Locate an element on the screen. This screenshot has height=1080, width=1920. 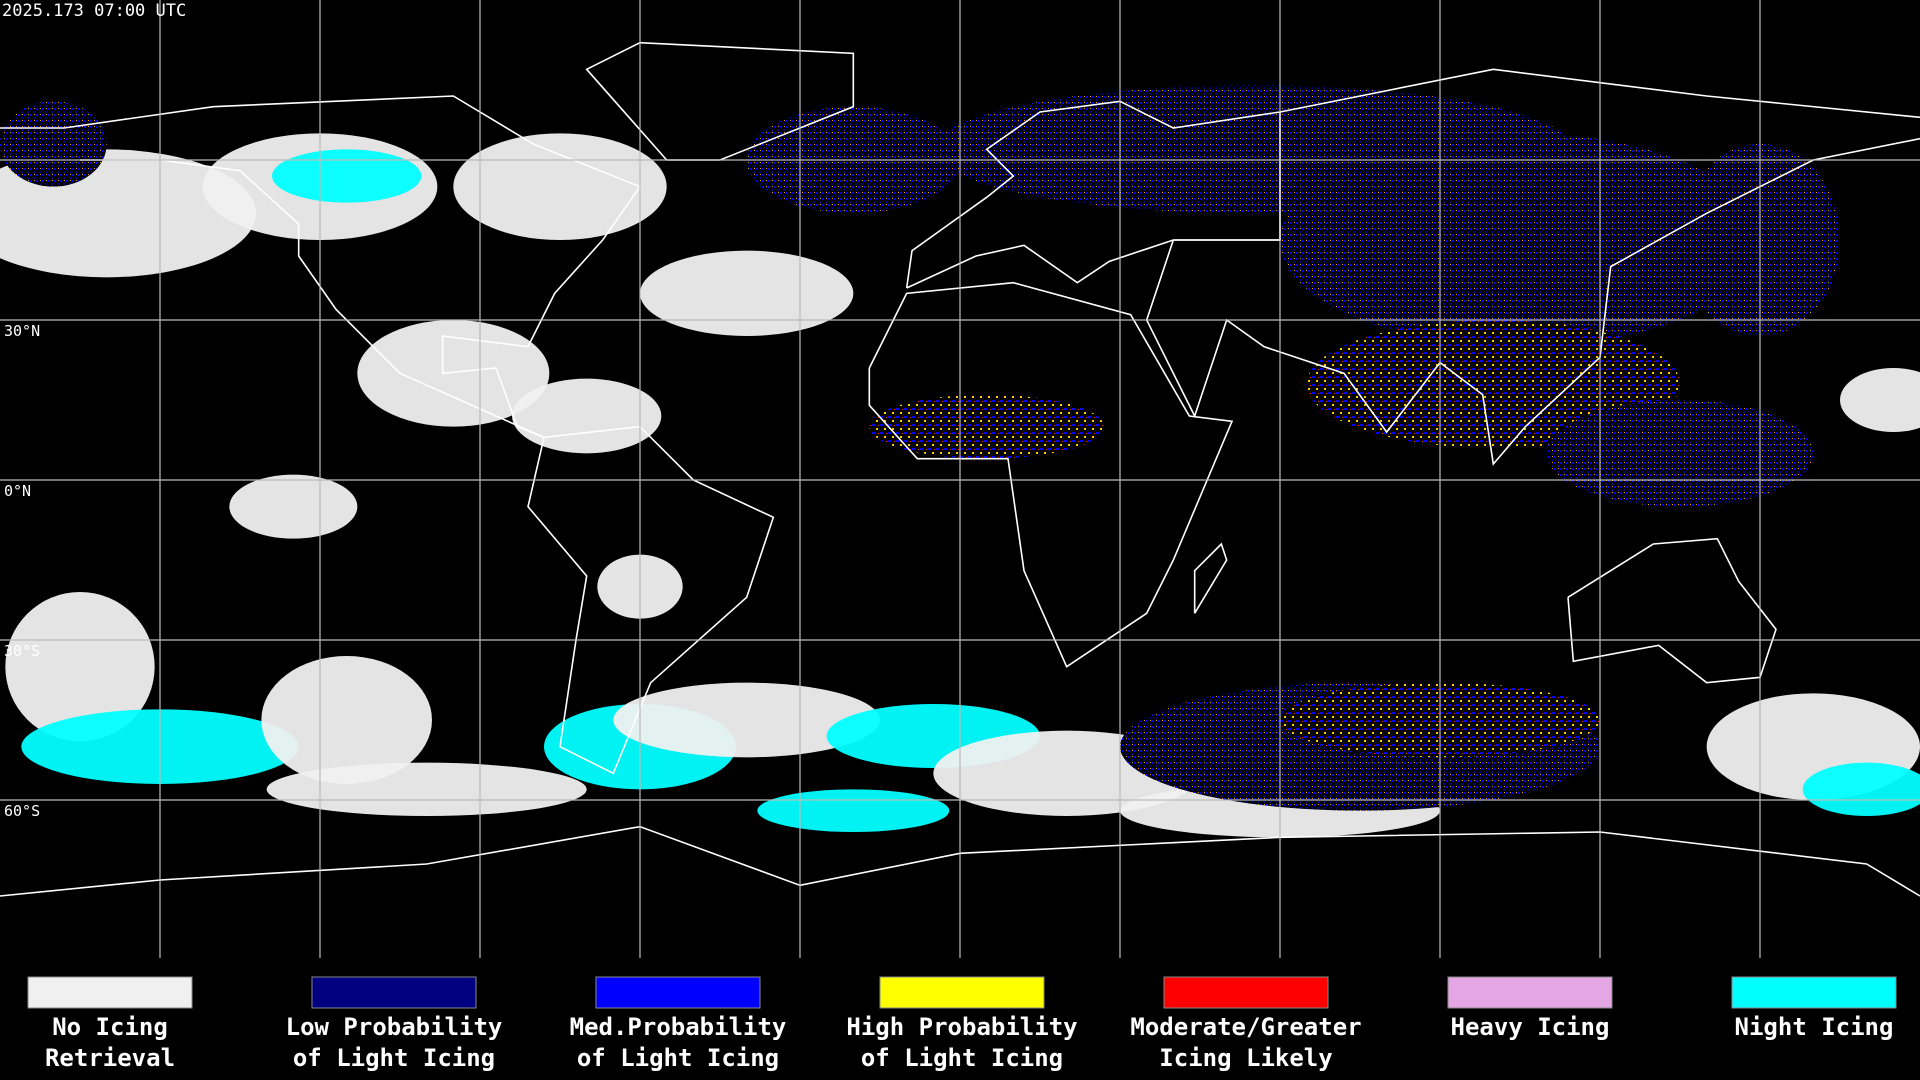
latitude-label: 30°N is located at coordinates (22, 331).